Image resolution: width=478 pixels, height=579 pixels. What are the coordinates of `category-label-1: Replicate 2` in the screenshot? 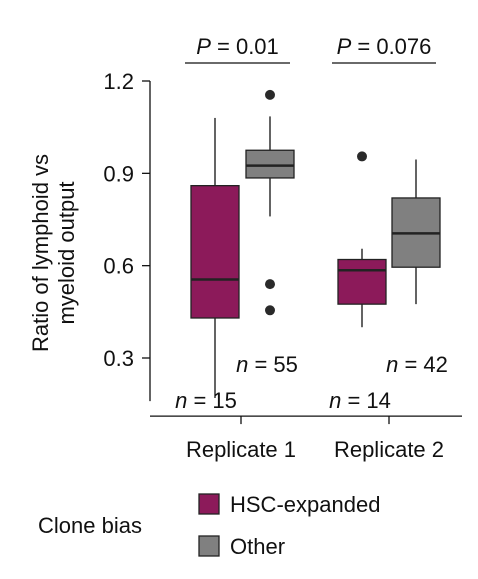 It's located at (389, 449).